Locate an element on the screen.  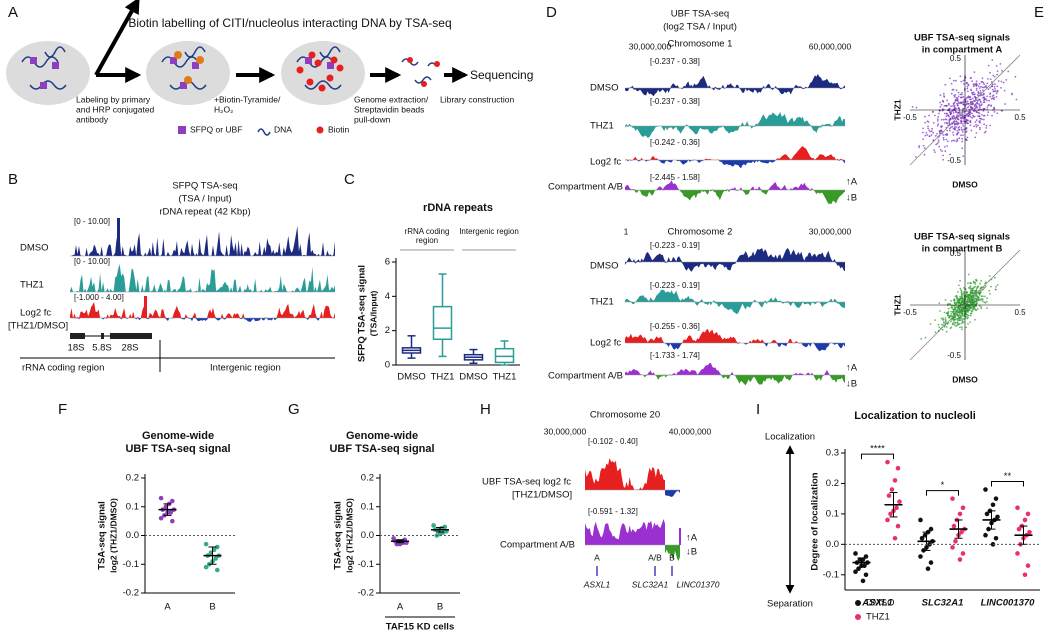
axis-label: DMSO is located at coordinates (965, 184).